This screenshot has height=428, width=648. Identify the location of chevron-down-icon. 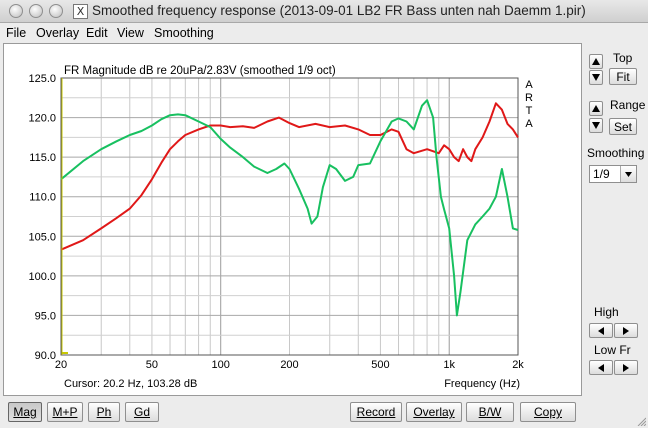
(628, 174).